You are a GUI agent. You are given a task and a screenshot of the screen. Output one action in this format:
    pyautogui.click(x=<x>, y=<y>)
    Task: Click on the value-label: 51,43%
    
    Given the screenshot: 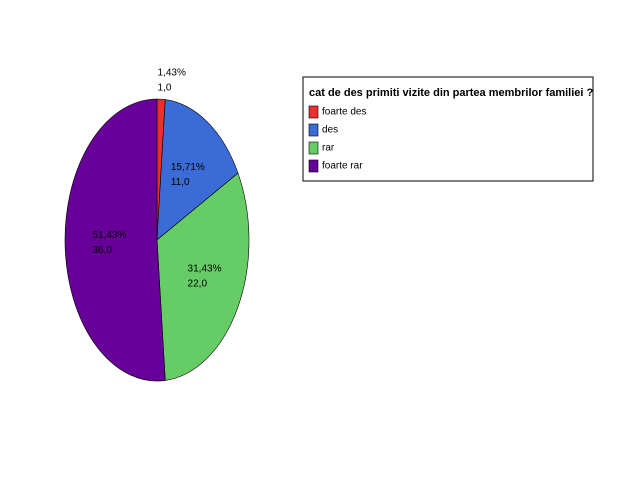 What is the action you would take?
    pyautogui.click(x=109, y=235)
    